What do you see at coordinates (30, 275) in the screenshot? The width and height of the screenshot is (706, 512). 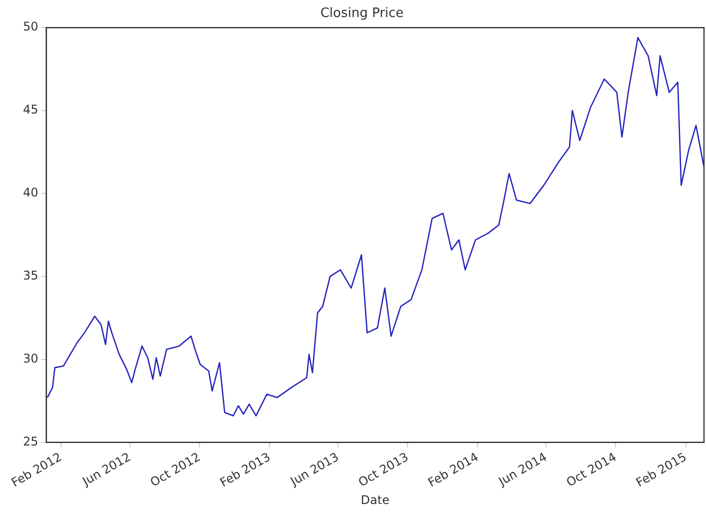 I see `y-tick-label: 35` at bounding box center [30, 275].